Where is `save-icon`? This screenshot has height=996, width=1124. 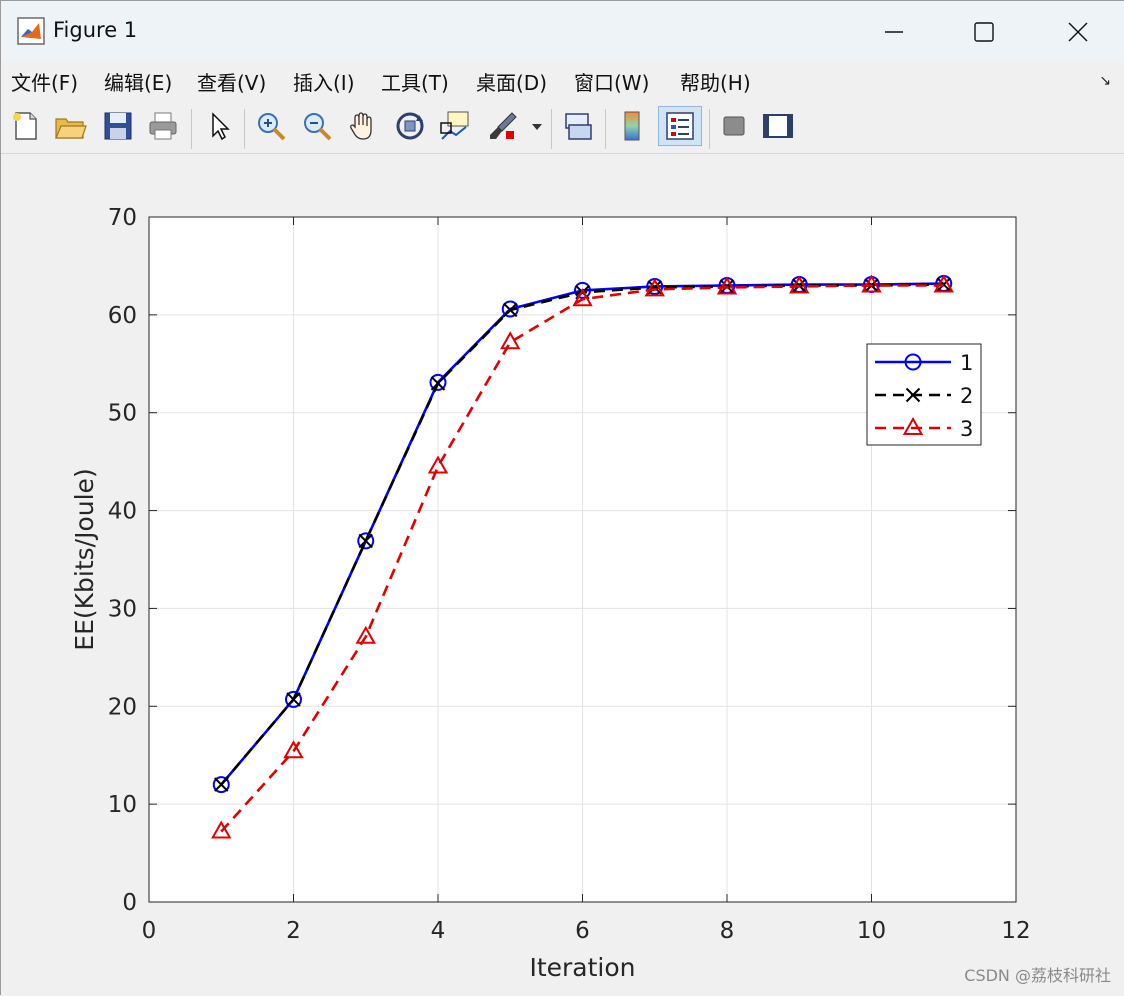 save-icon is located at coordinates (118, 126).